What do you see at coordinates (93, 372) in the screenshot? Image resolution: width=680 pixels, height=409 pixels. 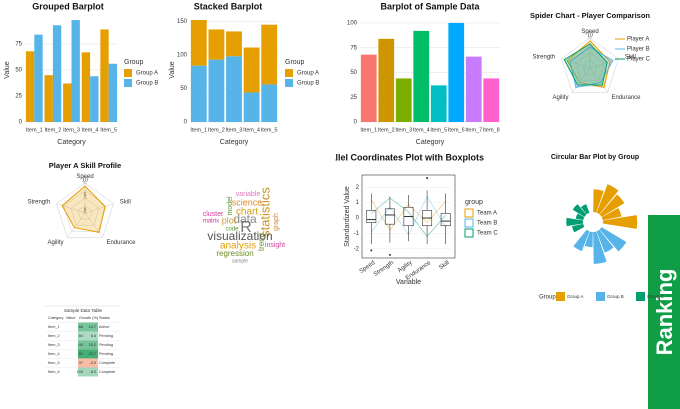 I see `table-cell: 8.2` at bounding box center [93, 372].